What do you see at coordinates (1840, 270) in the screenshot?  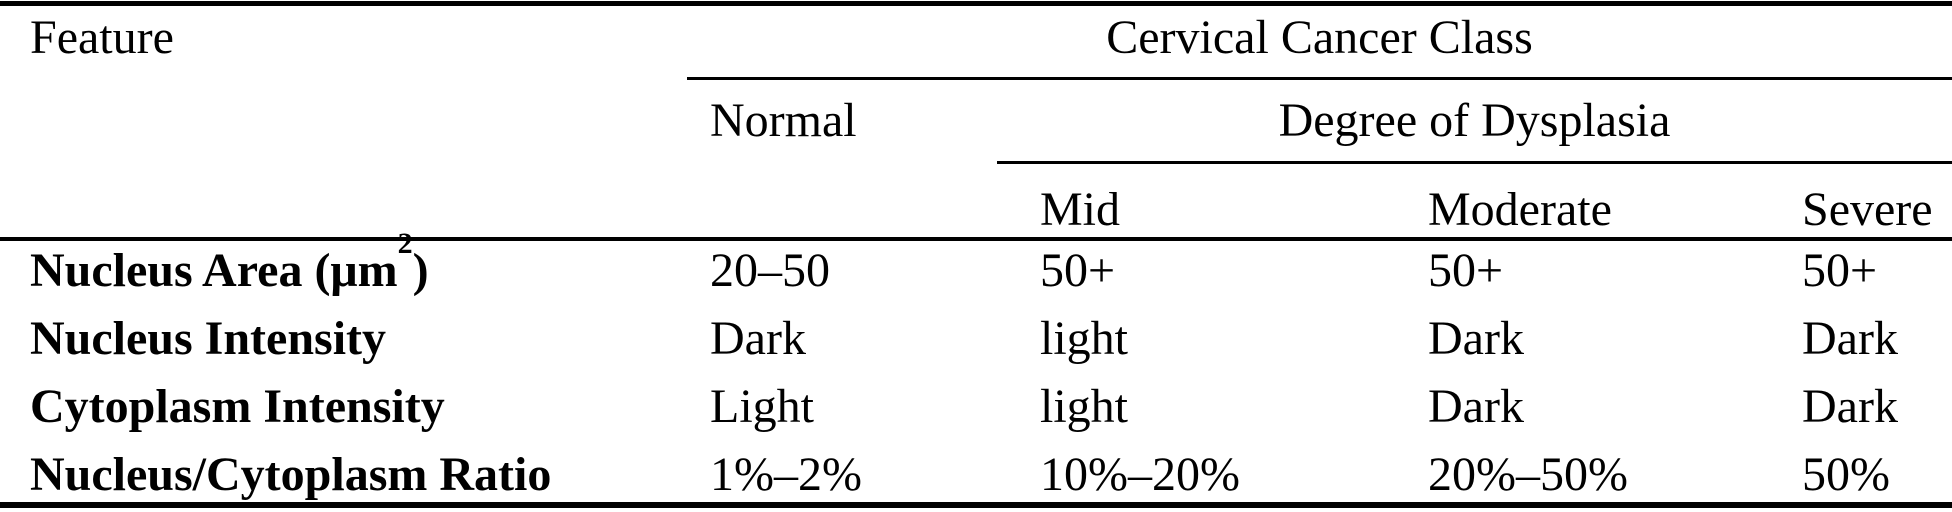 I see `table-cell-nucleus-area-severe: 50+` at bounding box center [1840, 270].